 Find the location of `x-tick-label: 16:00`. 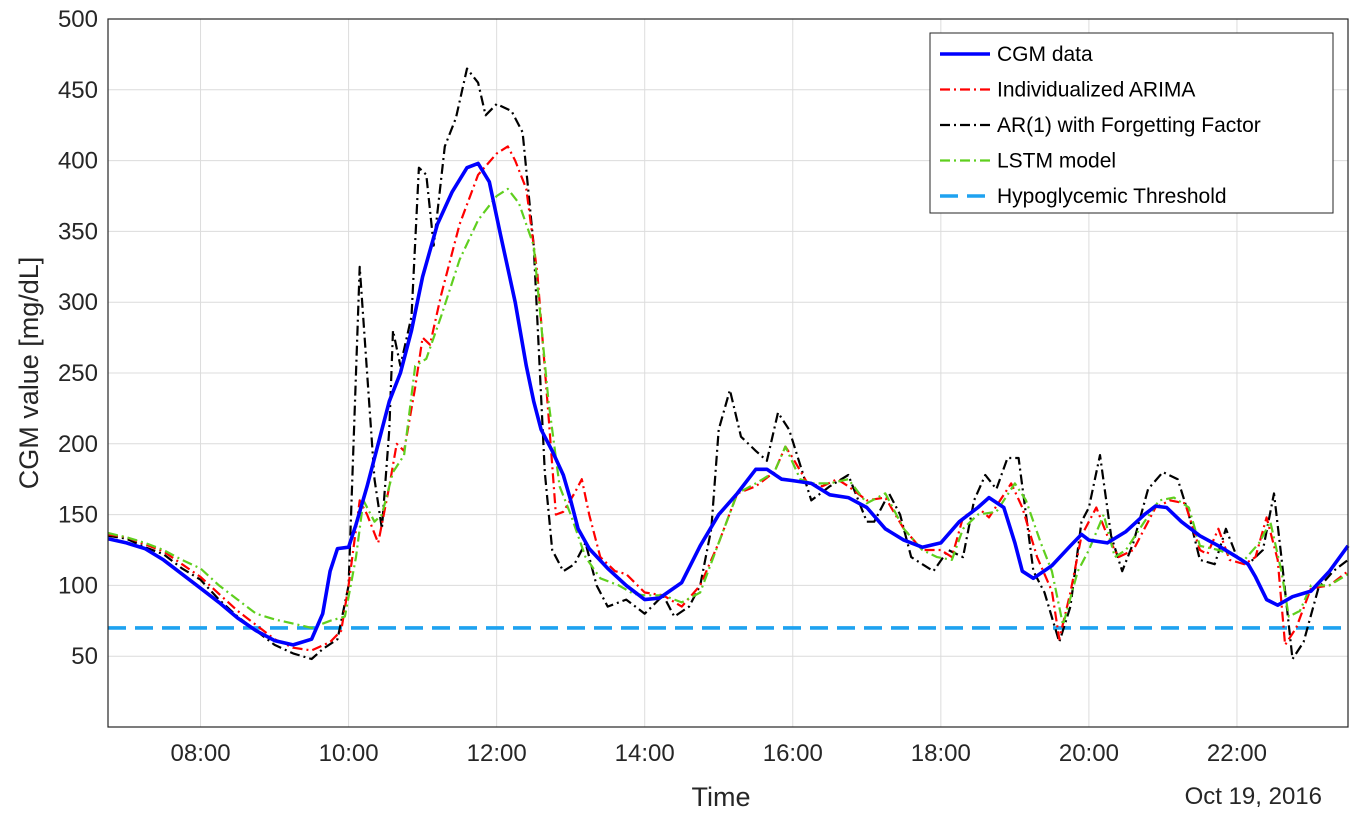

x-tick-label: 16:00 is located at coordinates (793, 753).